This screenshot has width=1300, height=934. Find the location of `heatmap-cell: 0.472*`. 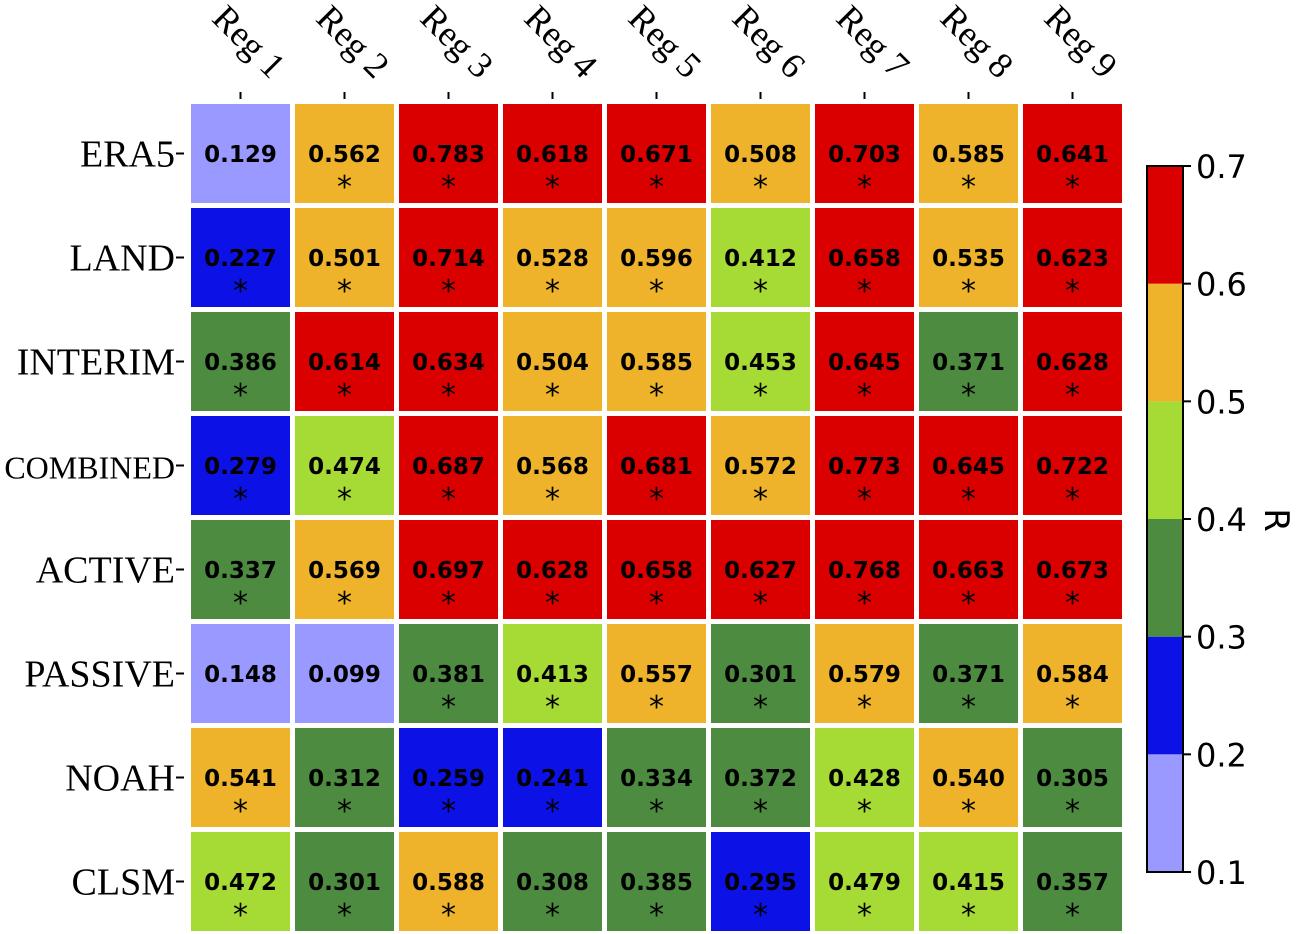

heatmap-cell: 0.472* is located at coordinates (240, 882).